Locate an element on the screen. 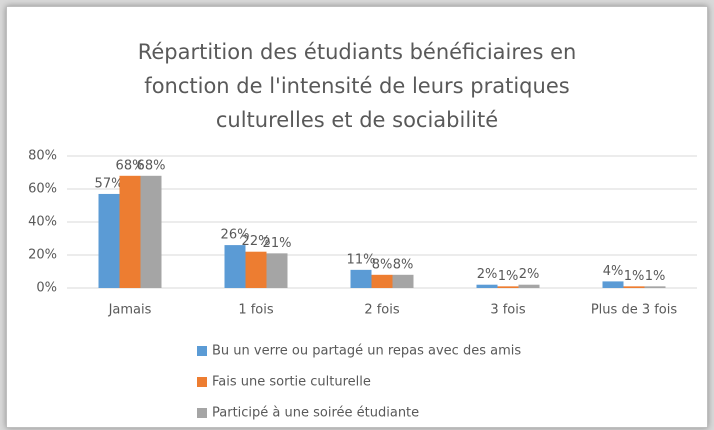  y-tick-label: 40% is located at coordinates (42, 222).